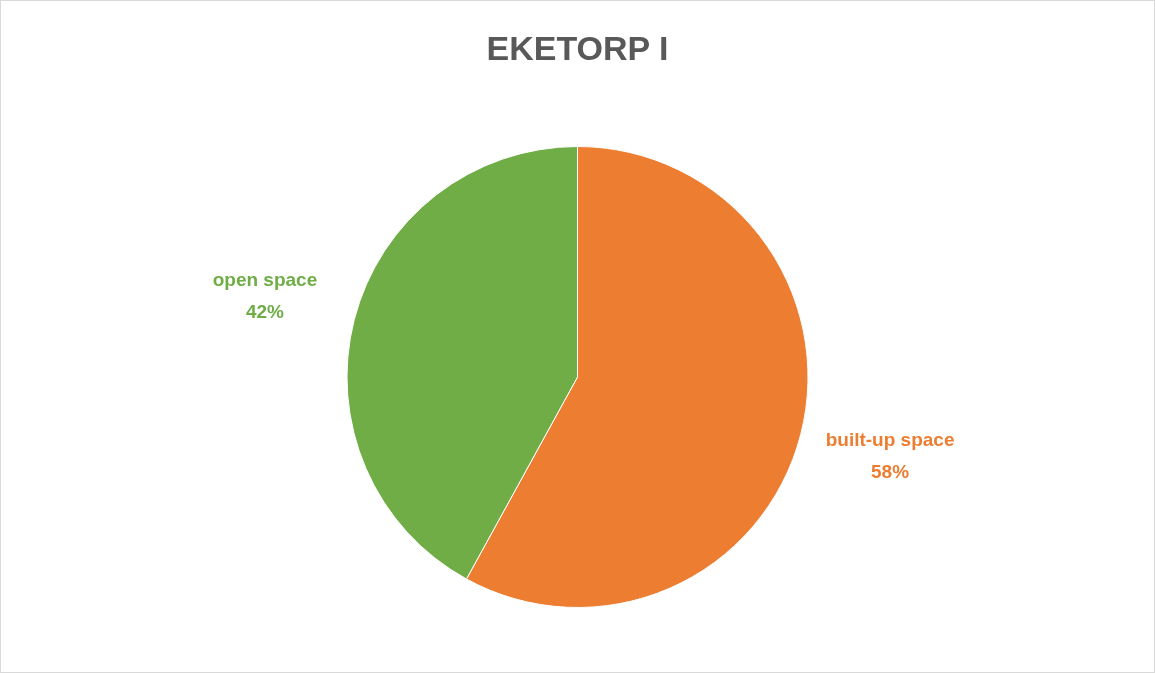 This screenshot has height=673, width=1155. Describe the element at coordinates (577, 48) in the screenshot. I see `chart-title: EKETORP I` at that location.